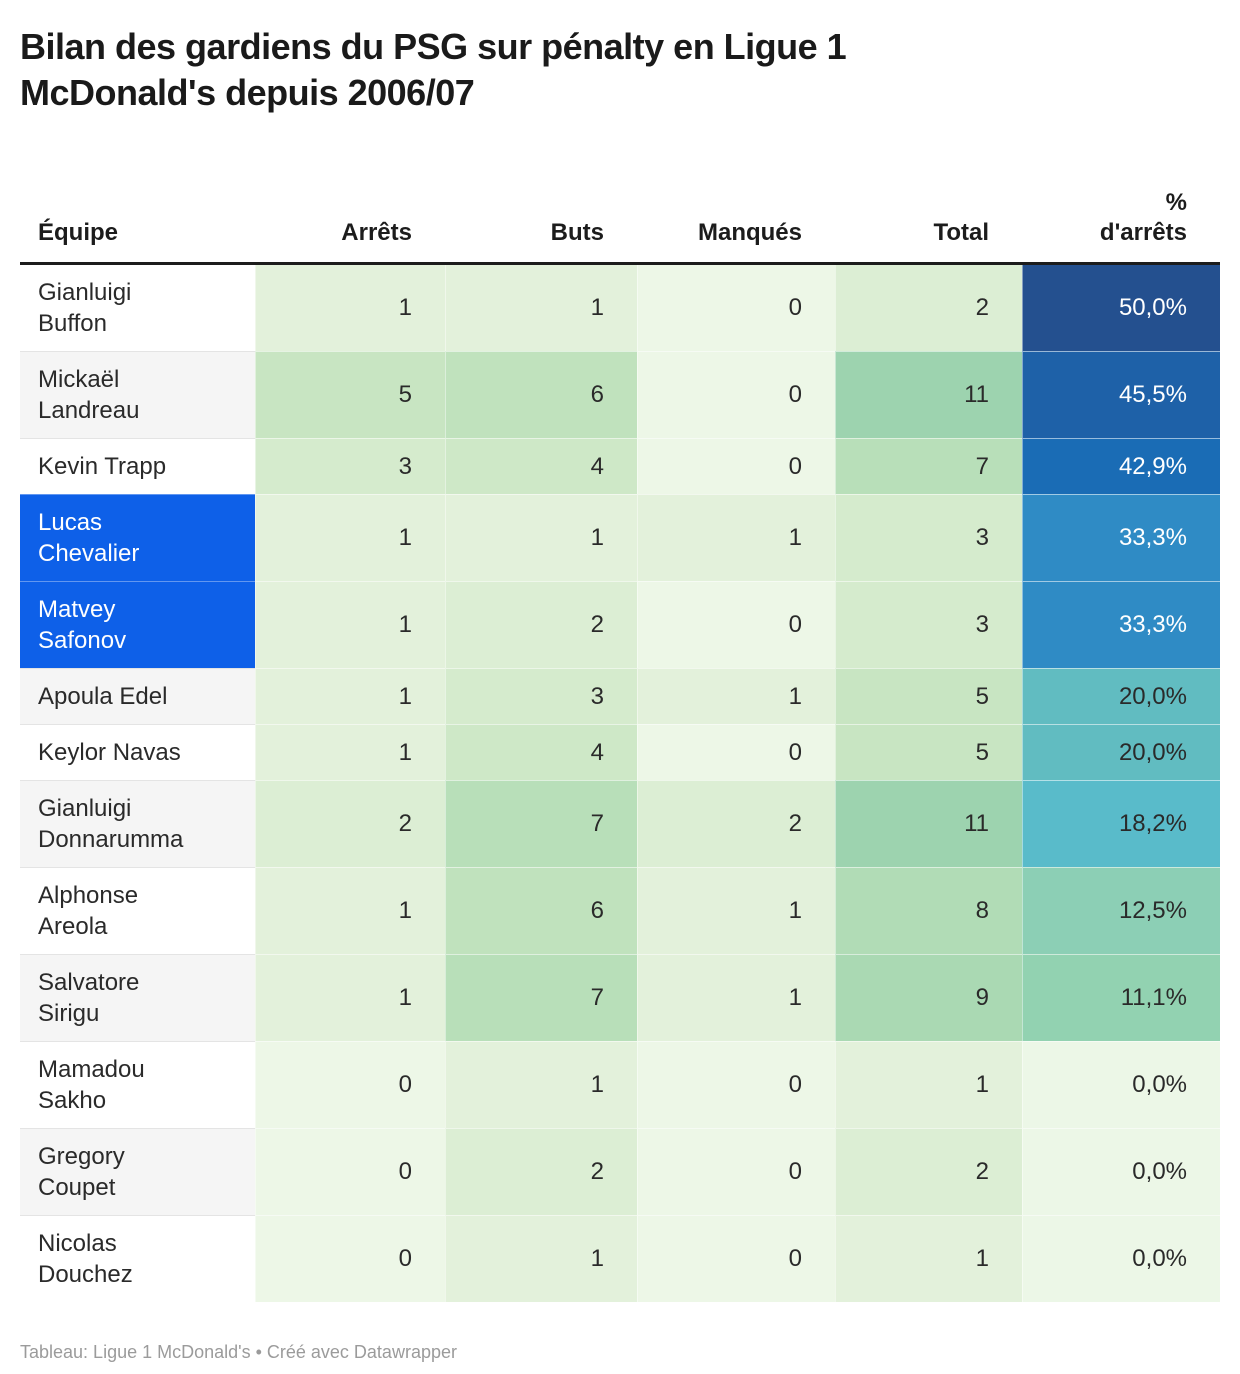 The width and height of the screenshot is (1240, 1374). I want to click on table-row: Gregory Coupet 0 2 0 2 0,0%, so click(620, 1171).